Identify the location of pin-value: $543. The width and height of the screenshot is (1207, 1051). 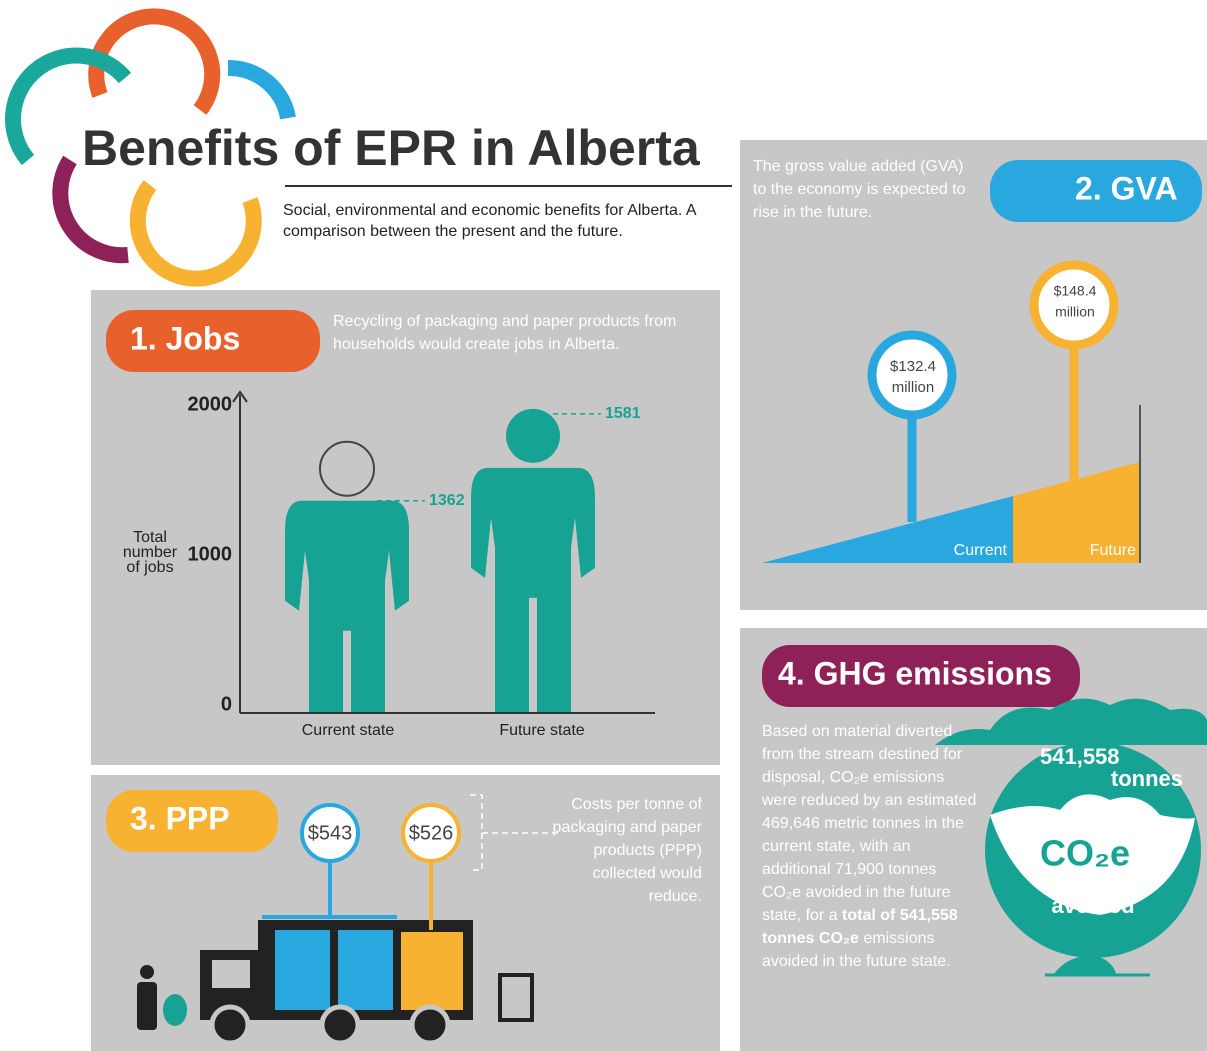
(330, 833).